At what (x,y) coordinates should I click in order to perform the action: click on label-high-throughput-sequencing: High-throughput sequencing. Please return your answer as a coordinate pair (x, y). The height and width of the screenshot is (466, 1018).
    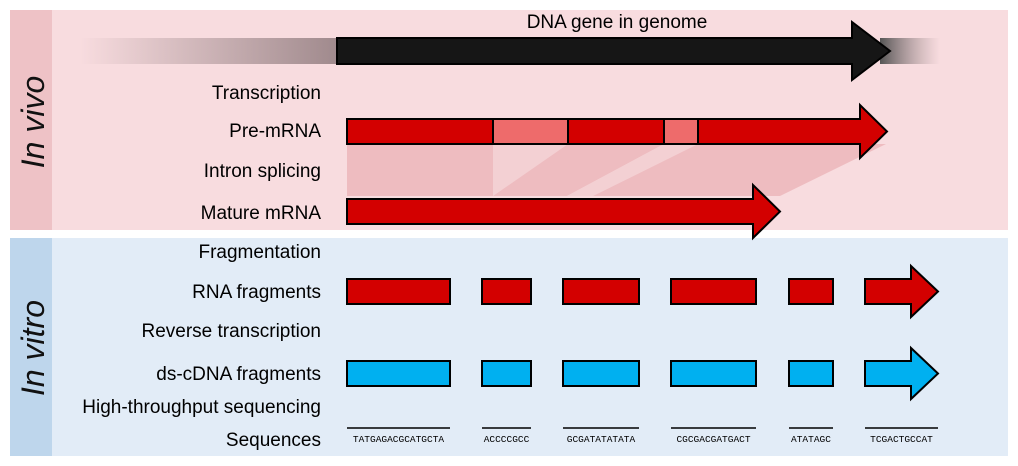
    Looking at the image, I should click on (201, 407).